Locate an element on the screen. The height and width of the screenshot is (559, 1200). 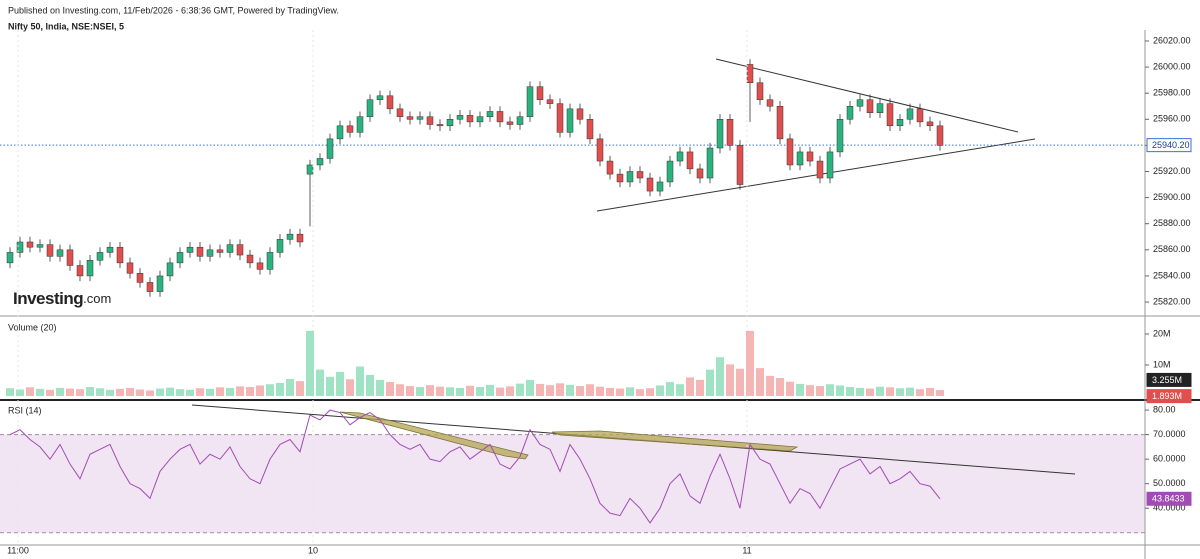
x-tick-label: 11 is located at coordinates (746, 550).